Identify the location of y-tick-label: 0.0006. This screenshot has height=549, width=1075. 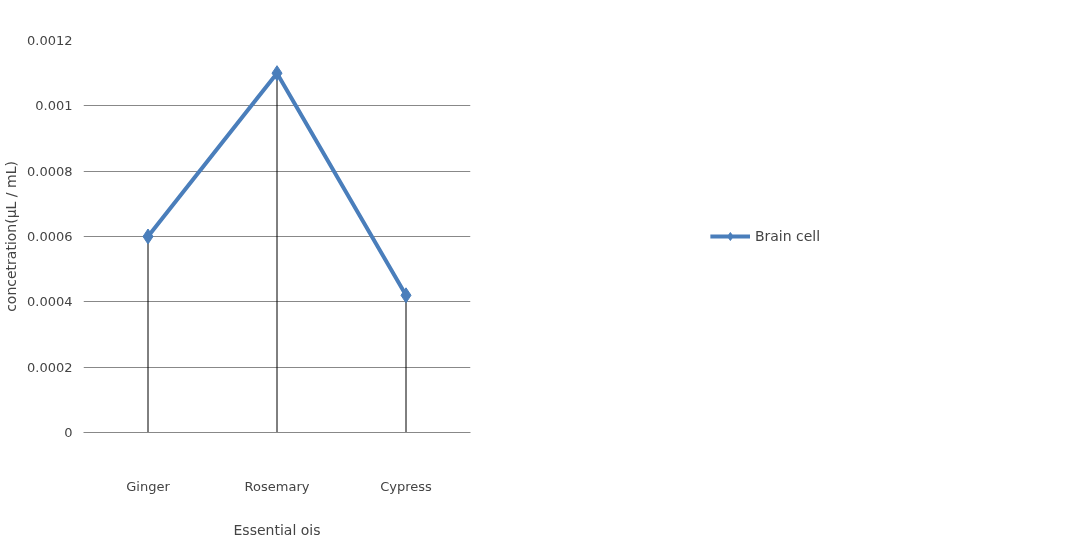
(50, 236).